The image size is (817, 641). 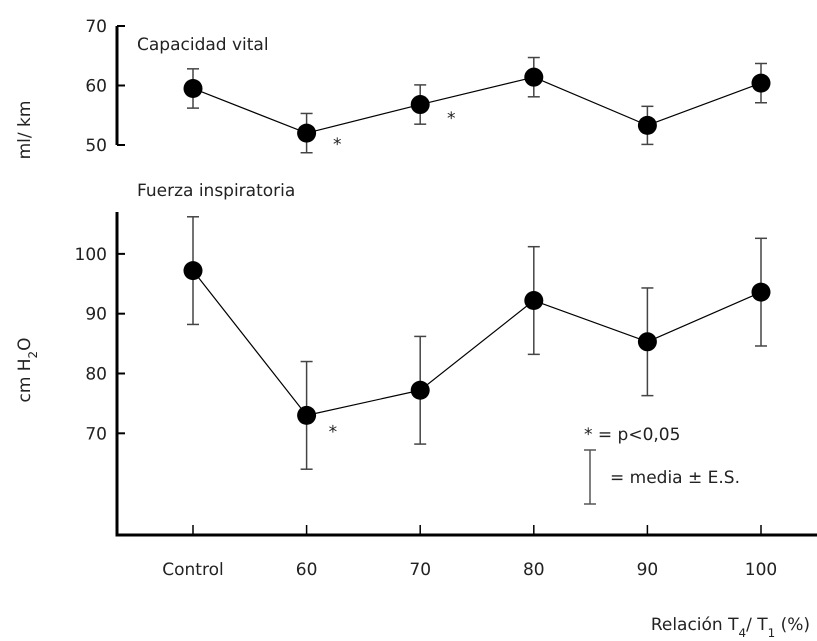 What do you see at coordinates (533, 570) in the screenshot?
I see `x-tick-label: 80` at bounding box center [533, 570].